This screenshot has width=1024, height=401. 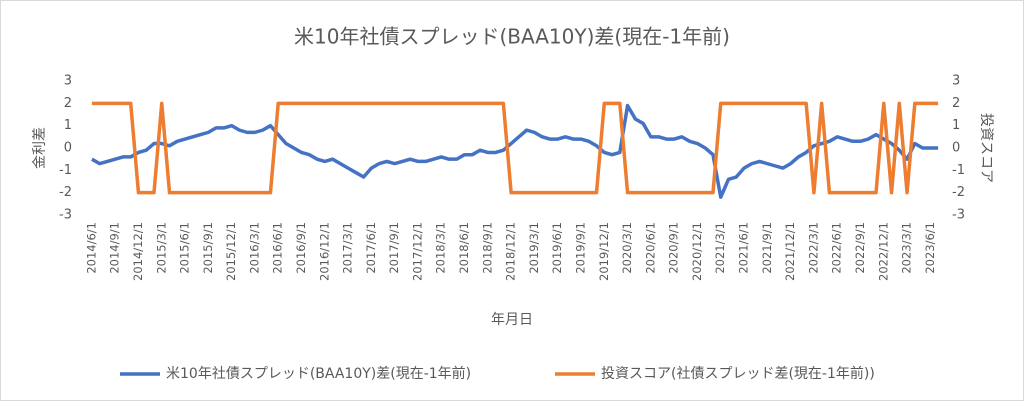 I want to click on x-tick-label: 2020/12/1, so click(x=697, y=251).